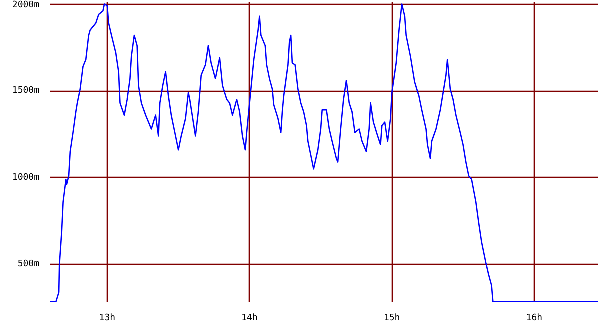  I want to click on x-tick-label: 15h, so click(392, 319).